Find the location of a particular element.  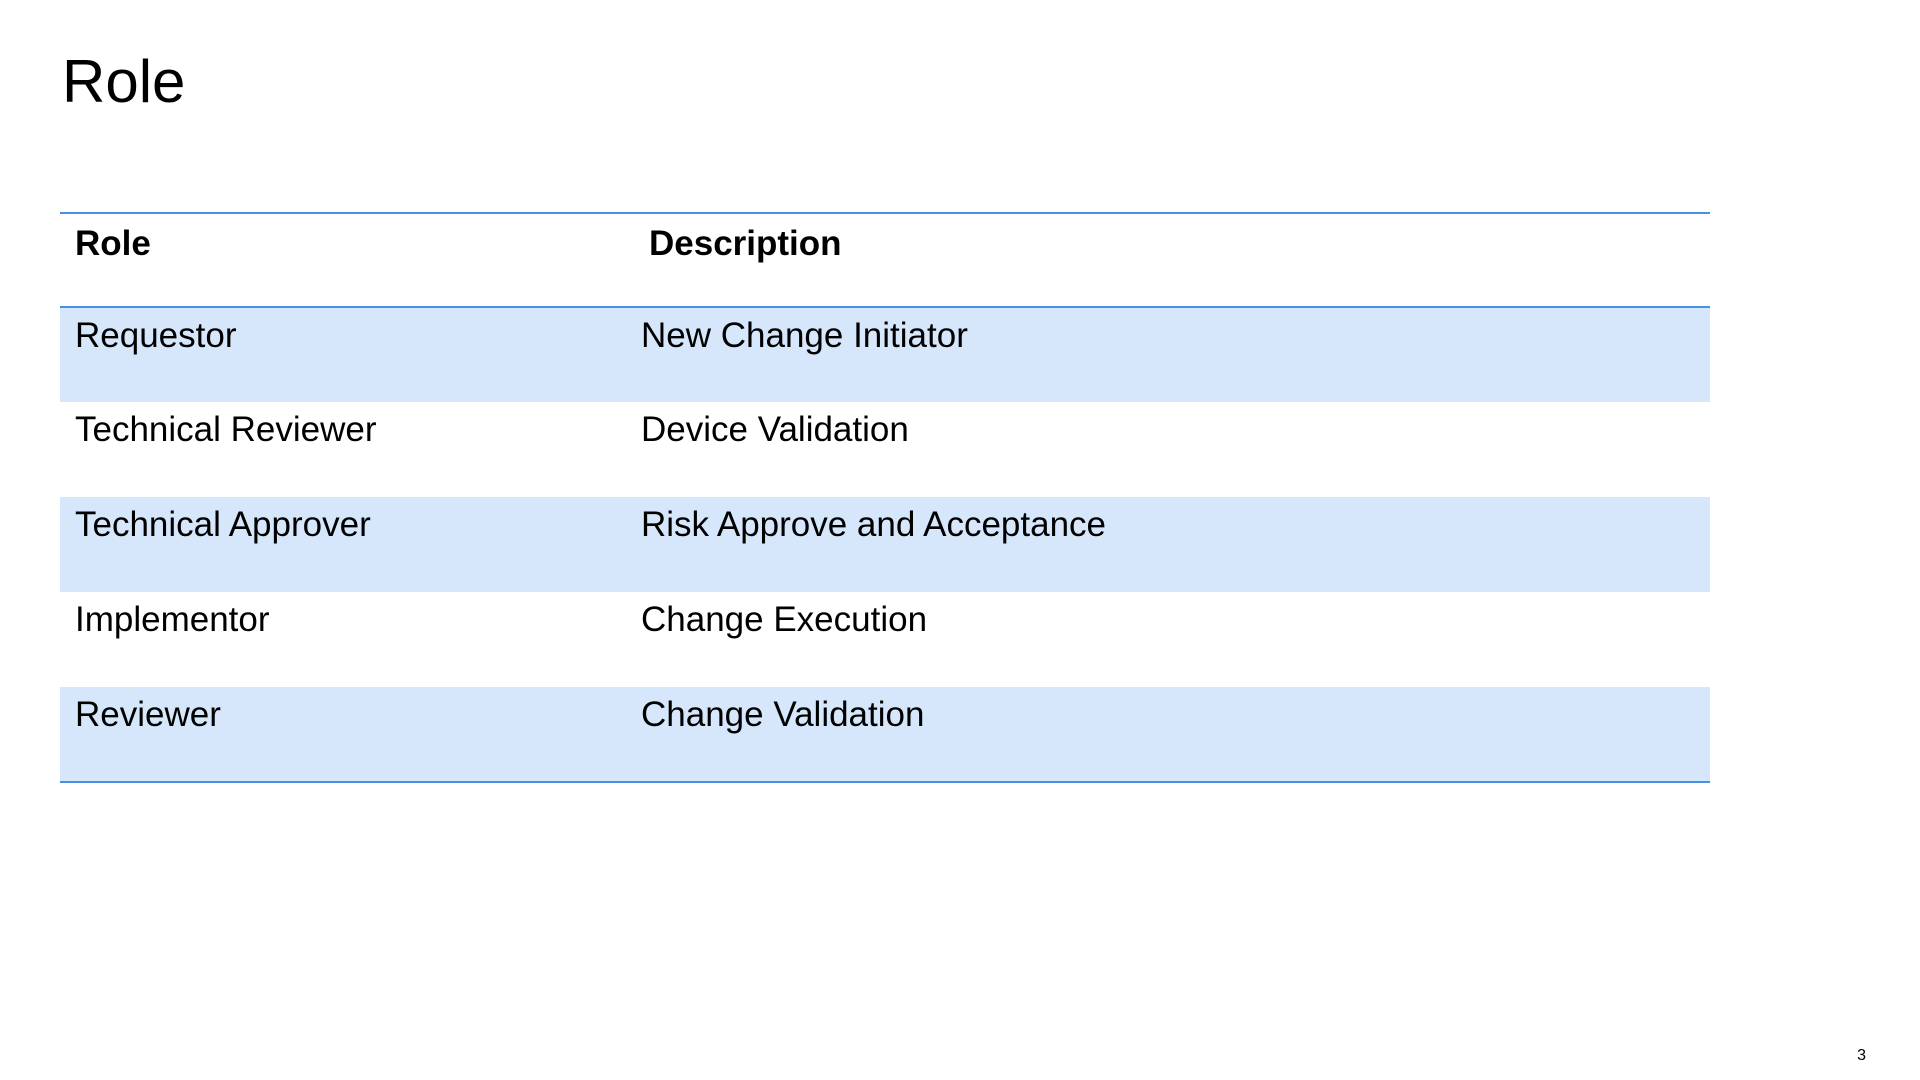

table-row: Requestor New Change Initiator is located at coordinates (885, 354).